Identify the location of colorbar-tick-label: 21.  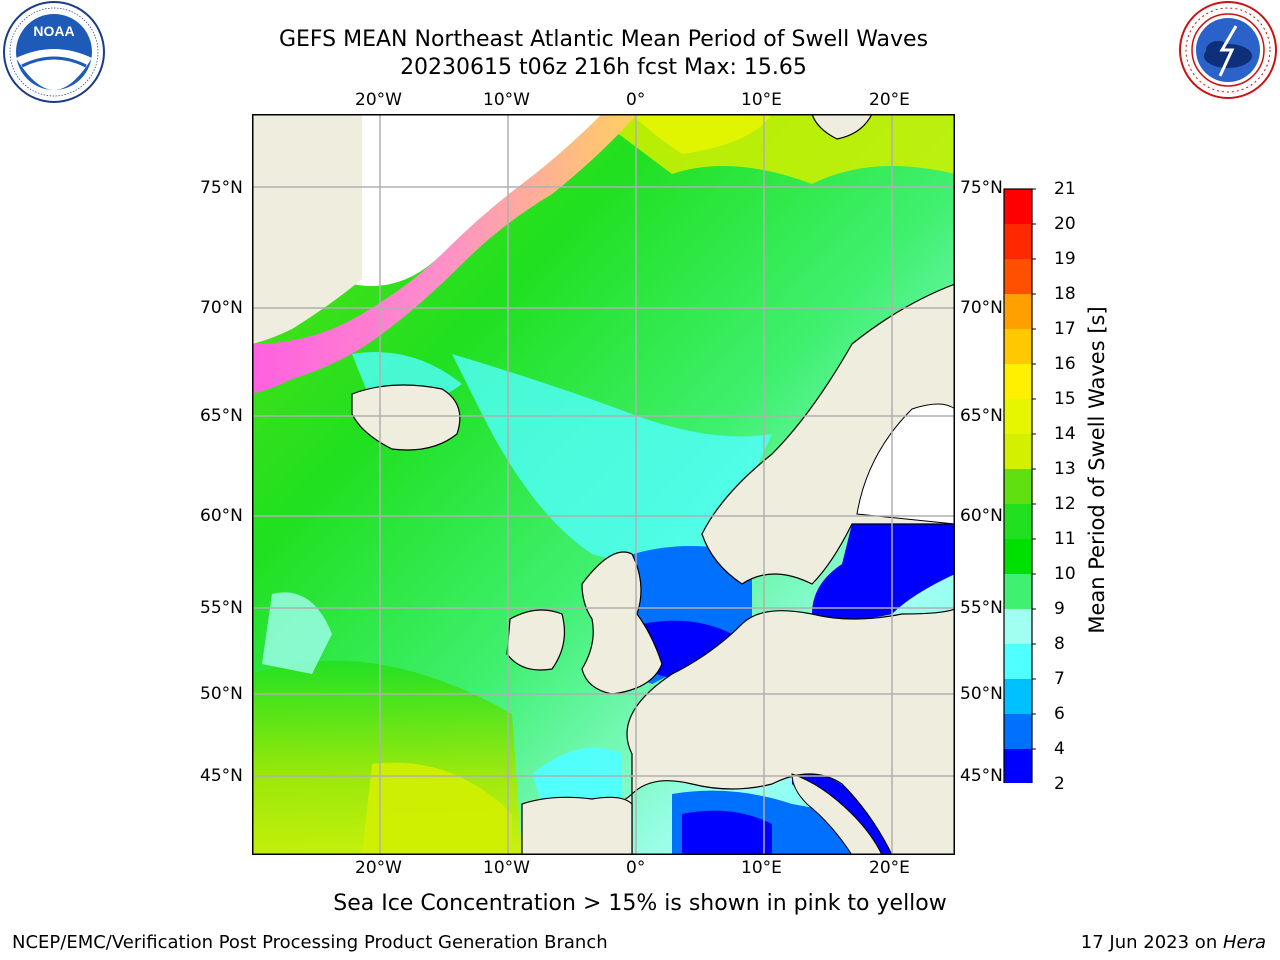
(1065, 189).